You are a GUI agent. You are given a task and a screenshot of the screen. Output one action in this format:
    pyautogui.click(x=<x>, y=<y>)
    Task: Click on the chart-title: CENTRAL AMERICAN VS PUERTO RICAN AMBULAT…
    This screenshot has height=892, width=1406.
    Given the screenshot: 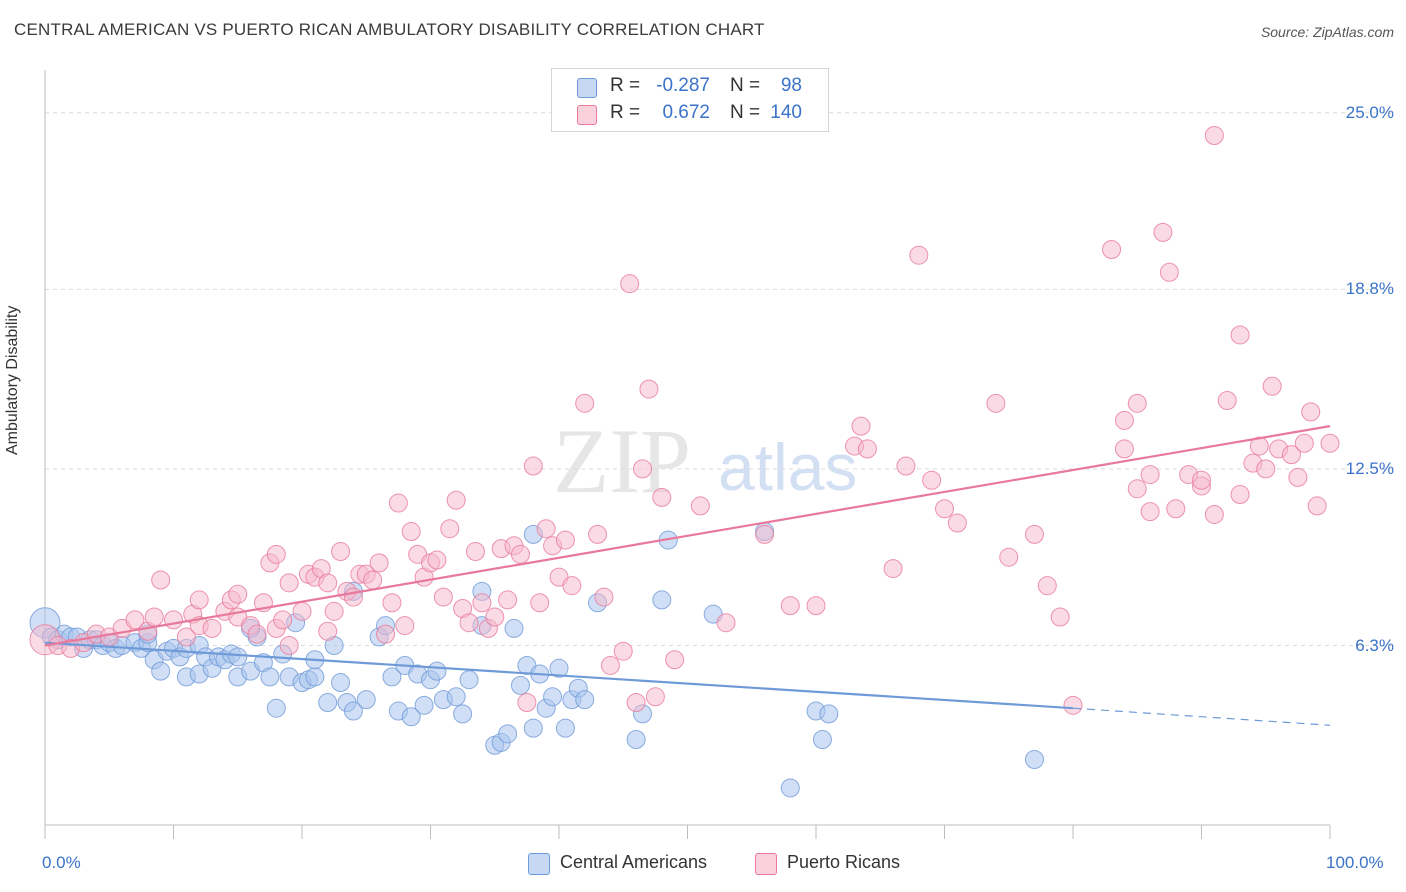 What is the action you would take?
    pyautogui.click(x=389, y=29)
    